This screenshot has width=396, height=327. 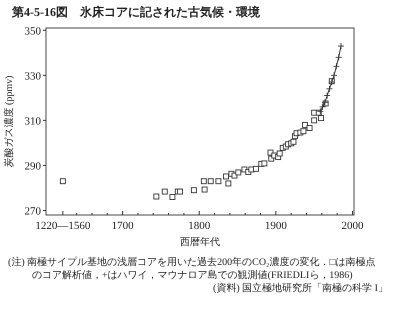 What do you see at coordinates (276, 226) in the screenshot?
I see `x-tick-label: 1900` at bounding box center [276, 226].